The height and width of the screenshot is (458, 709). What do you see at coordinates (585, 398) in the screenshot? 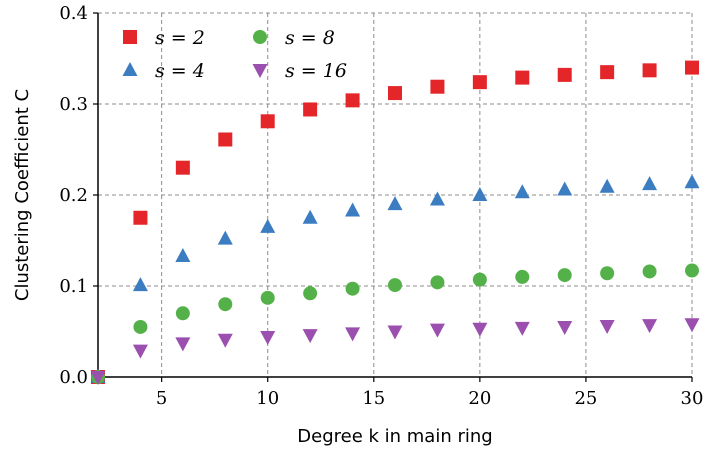
I see `x-tick-label: 25` at bounding box center [585, 398].